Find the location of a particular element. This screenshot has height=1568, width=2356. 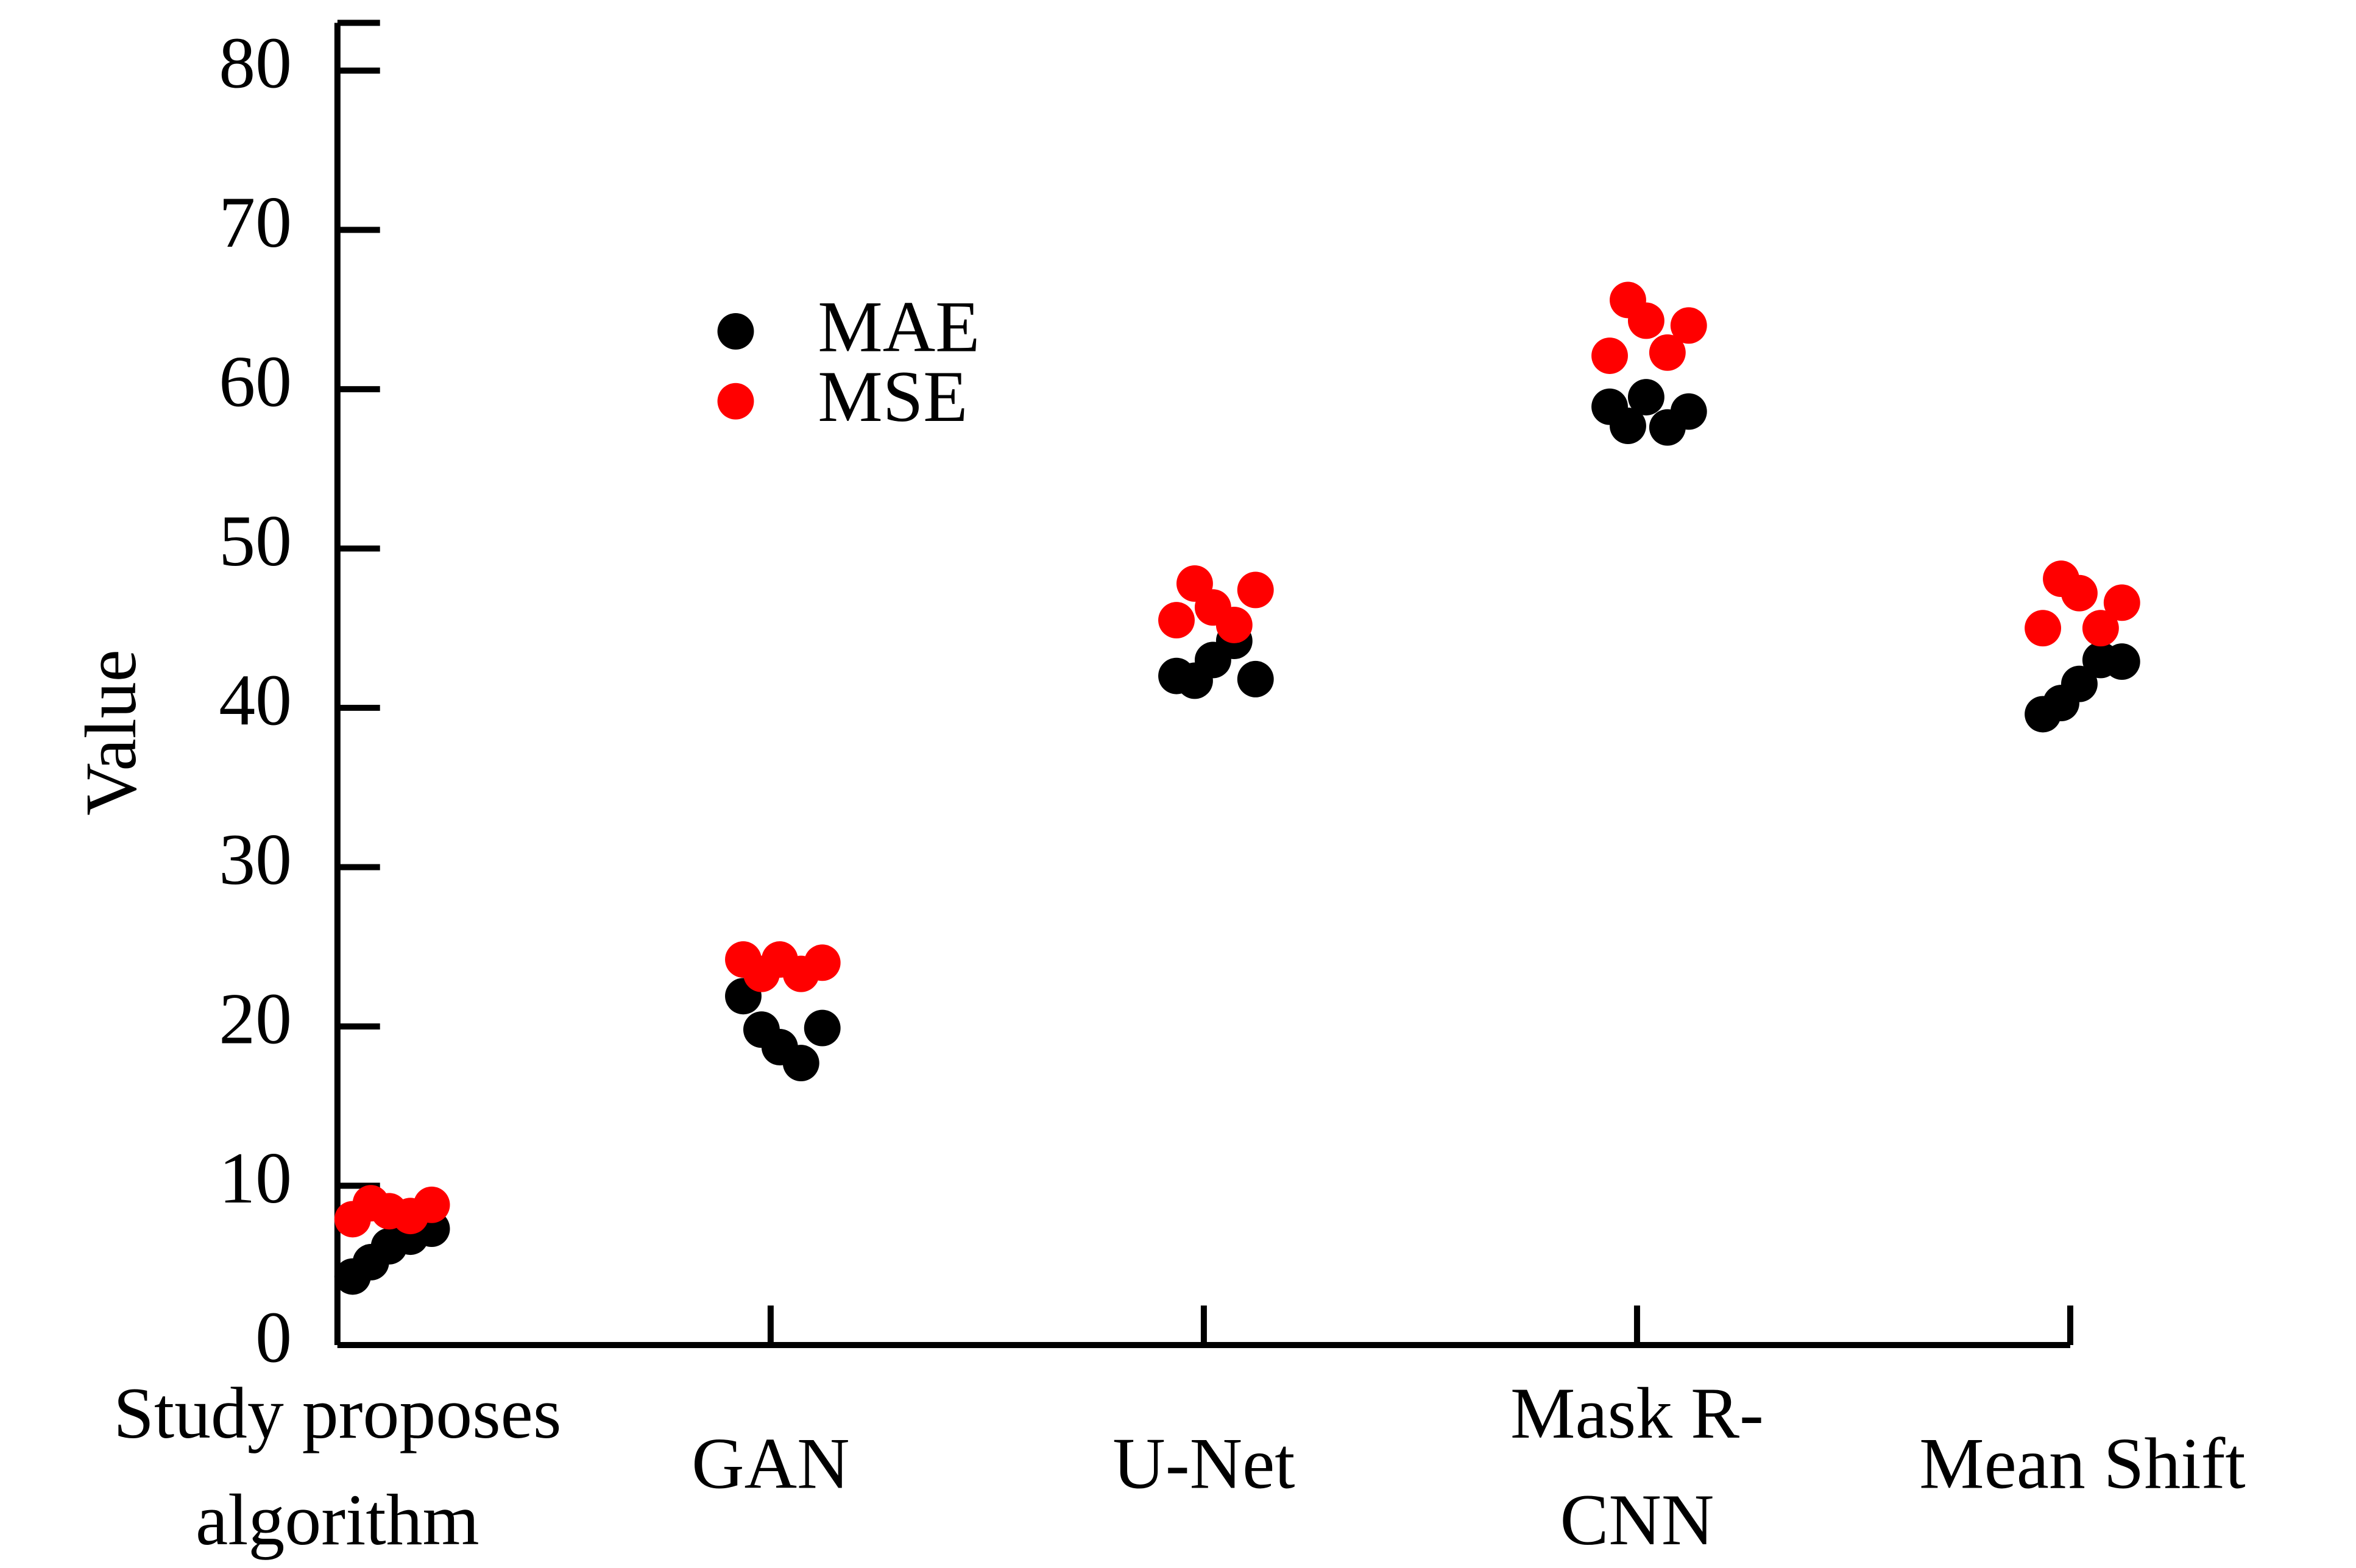

x-tick-label: algorithm is located at coordinates (337, 1519).